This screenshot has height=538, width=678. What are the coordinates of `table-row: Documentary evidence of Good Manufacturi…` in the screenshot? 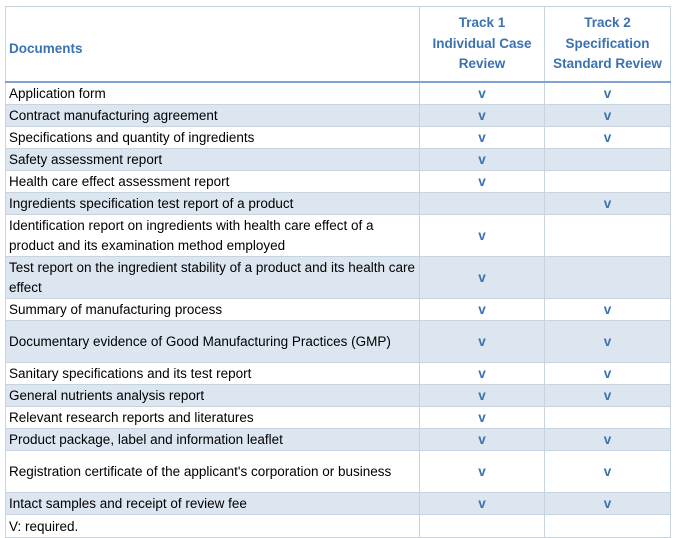 It's located at (338, 341).